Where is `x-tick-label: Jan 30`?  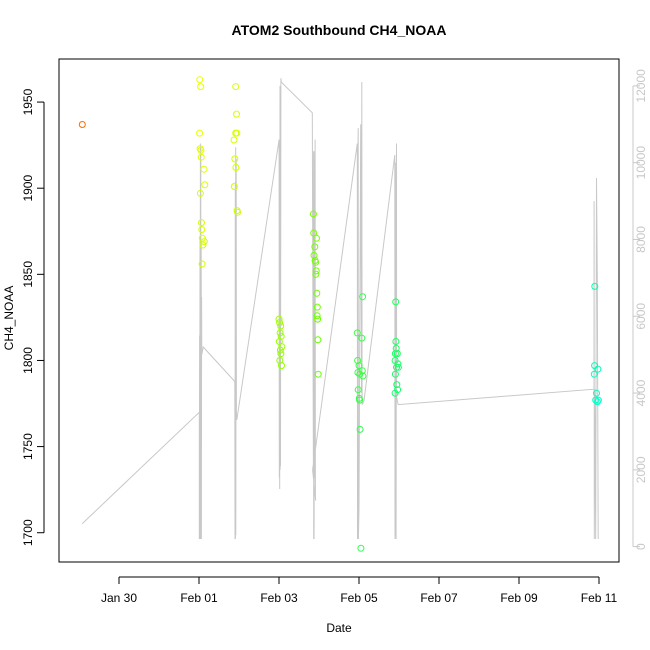 x-tick-label: Jan 30 is located at coordinates (119, 598).